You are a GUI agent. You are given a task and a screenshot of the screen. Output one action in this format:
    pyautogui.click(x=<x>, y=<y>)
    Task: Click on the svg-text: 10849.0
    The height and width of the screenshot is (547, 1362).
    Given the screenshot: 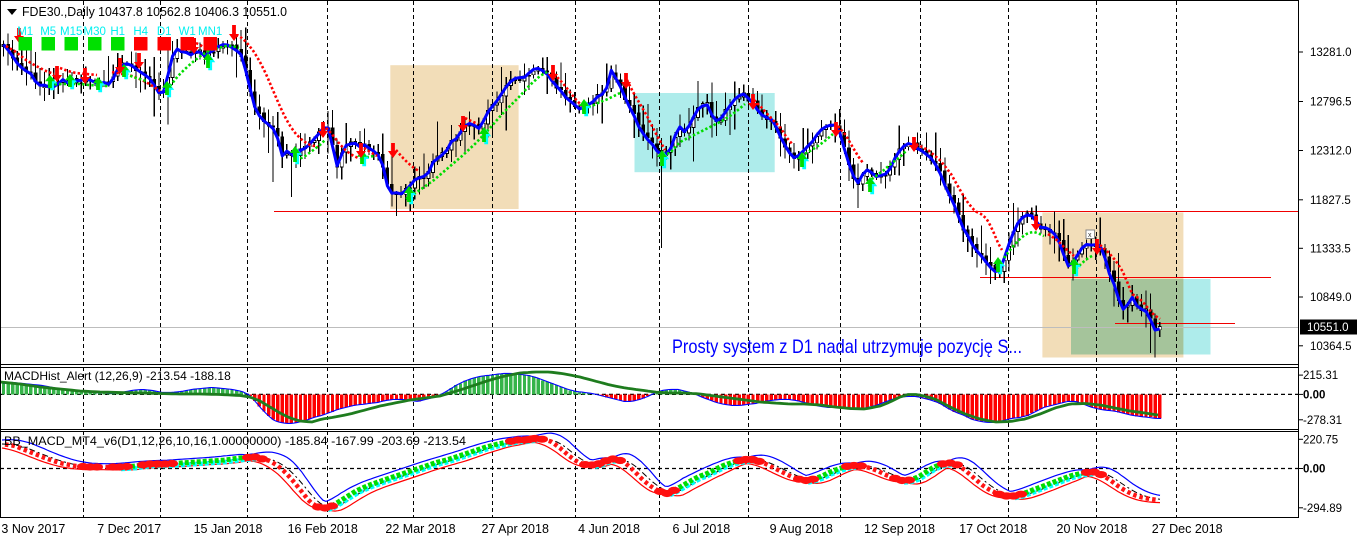 What is the action you would take?
    pyautogui.click(x=1331, y=298)
    